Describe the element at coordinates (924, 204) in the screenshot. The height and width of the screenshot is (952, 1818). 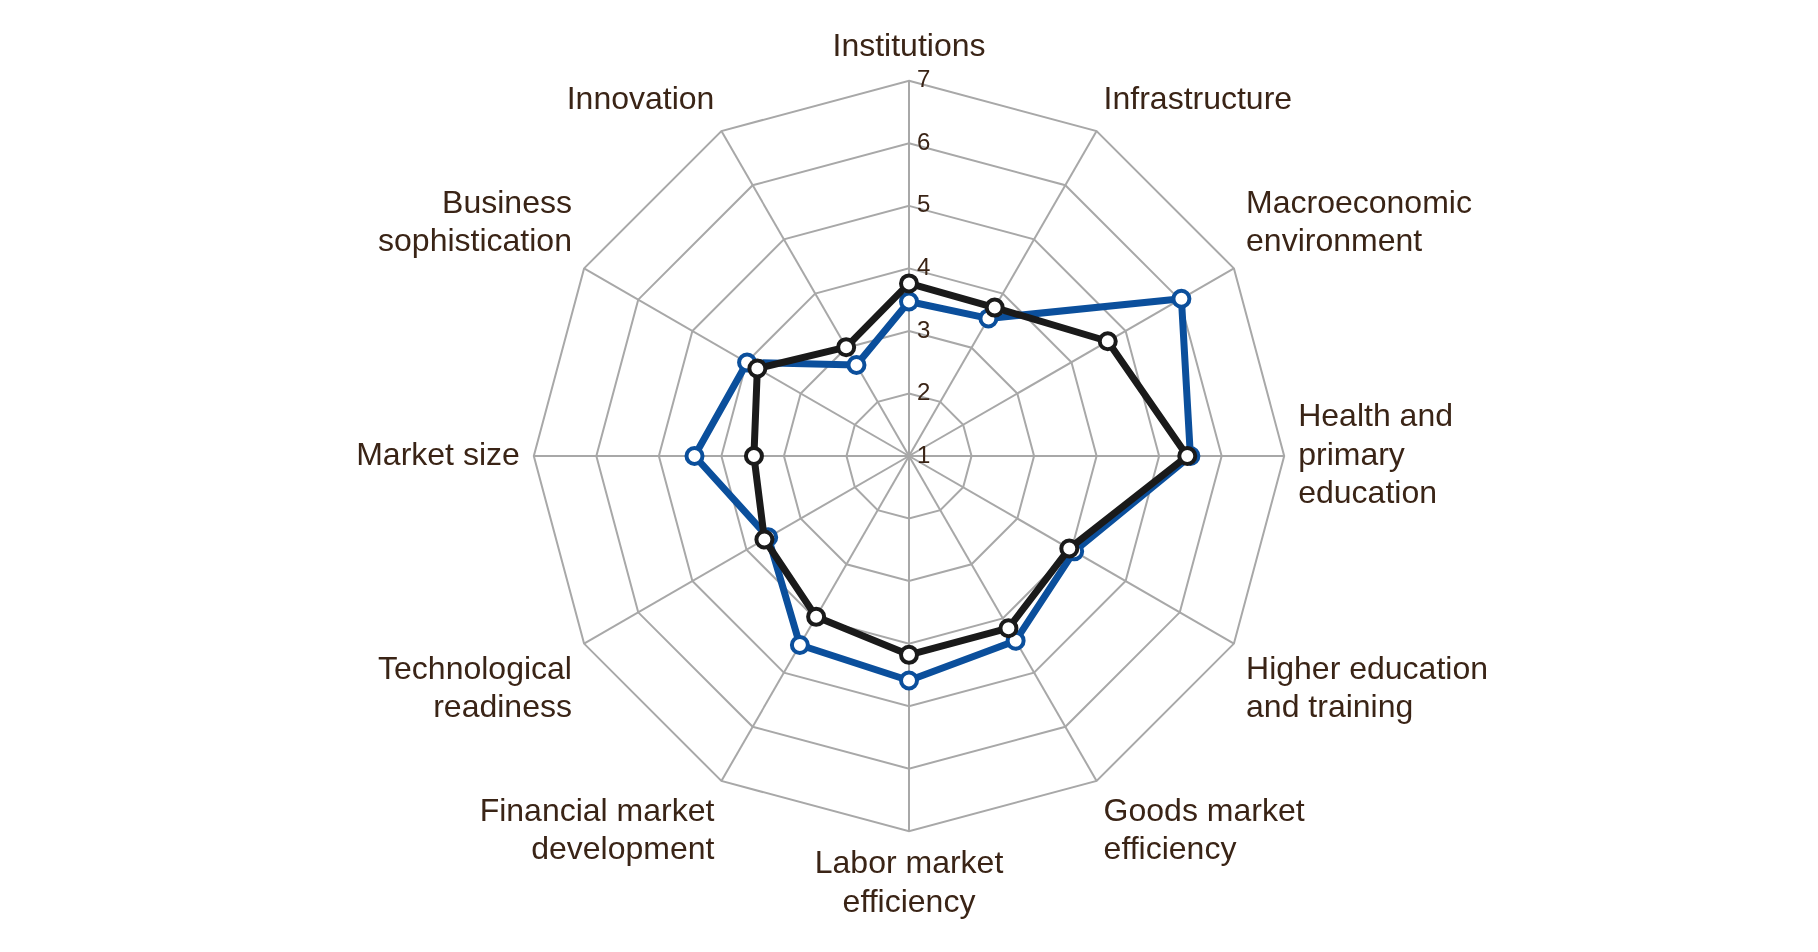
I see `y-tick-label: 5` at that location.